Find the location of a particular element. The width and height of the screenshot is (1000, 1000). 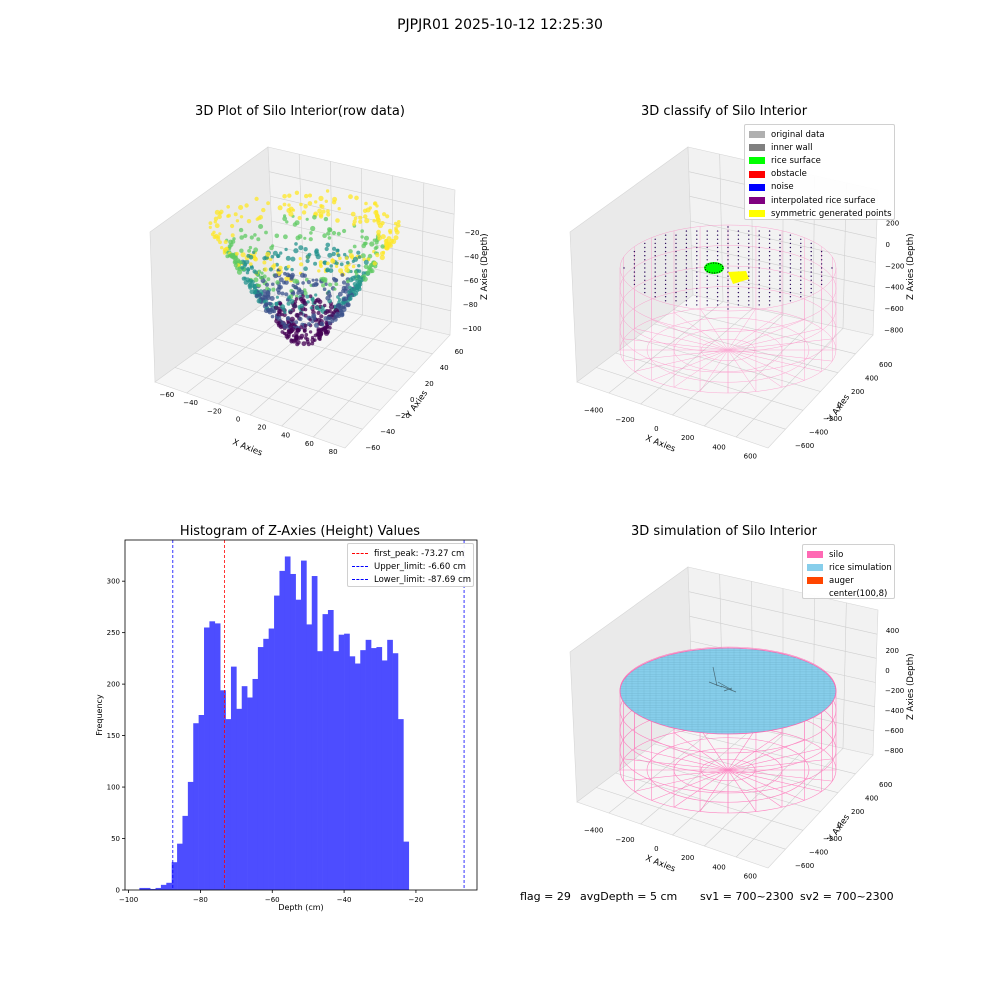

panel4-legend: silo rice simulation auger center(100,8) is located at coordinates (848, 571).